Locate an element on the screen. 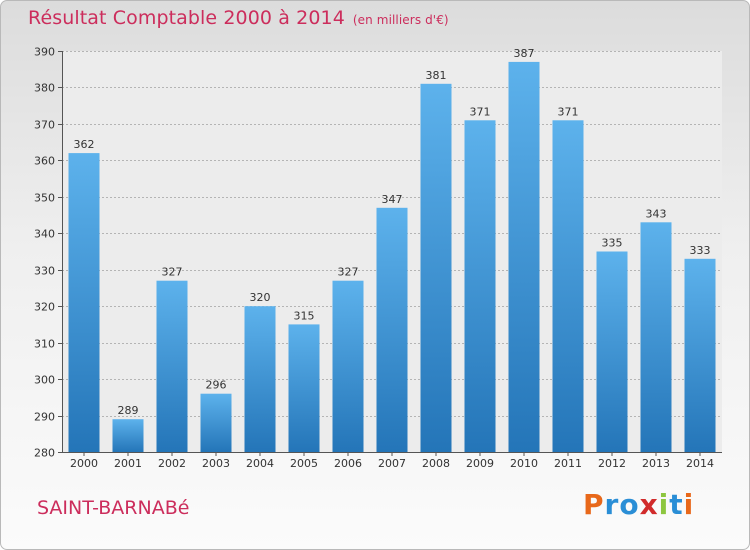 The image size is (750, 550). y-tick-label-340: 340 is located at coordinates (44, 234).